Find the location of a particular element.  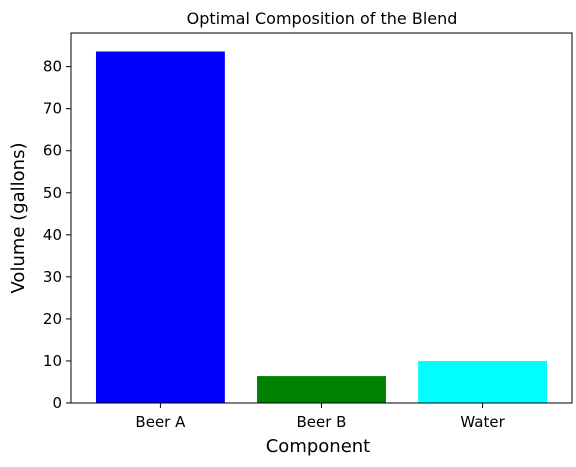

y-tick-label: 30 is located at coordinates (52, 277).